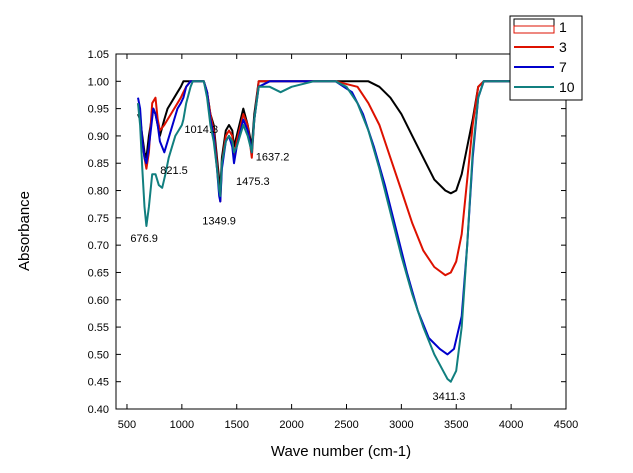  What do you see at coordinates (341, 451) in the screenshot?
I see `x-axis-label: Wave number (cm-1)` at bounding box center [341, 451].